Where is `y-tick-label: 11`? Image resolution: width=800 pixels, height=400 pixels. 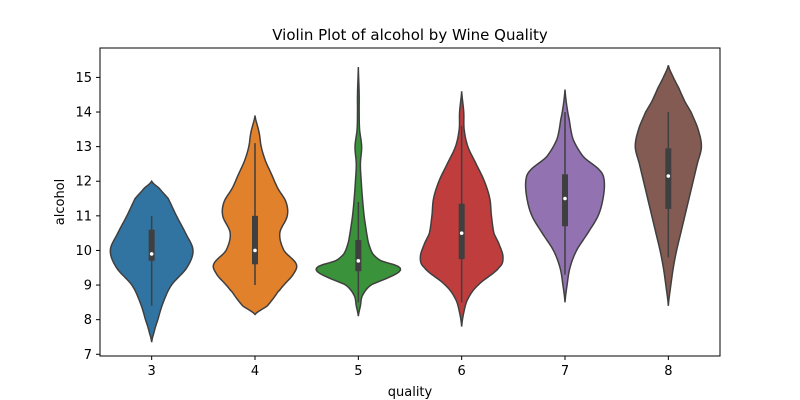
y-tick-label: 11 is located at coordinates (83, 216).